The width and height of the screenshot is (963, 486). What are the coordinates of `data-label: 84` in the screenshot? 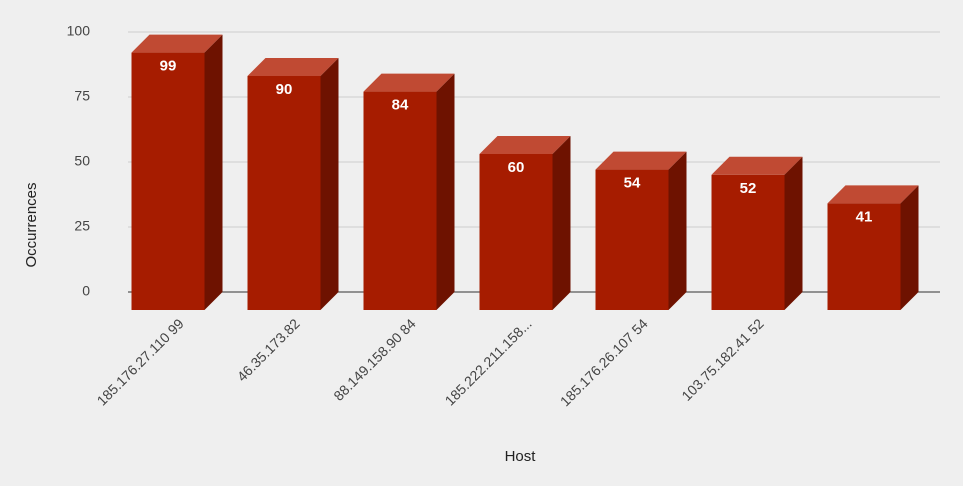 It's located at (400, 105).